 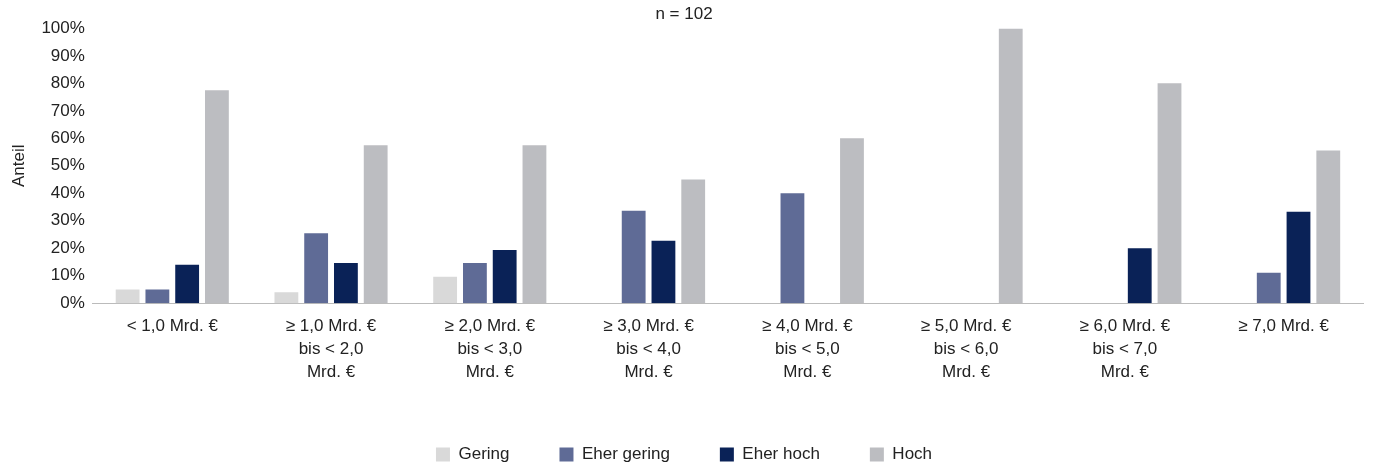 I want to click on y-tick-label: 40%, so click(x=67, y=192).